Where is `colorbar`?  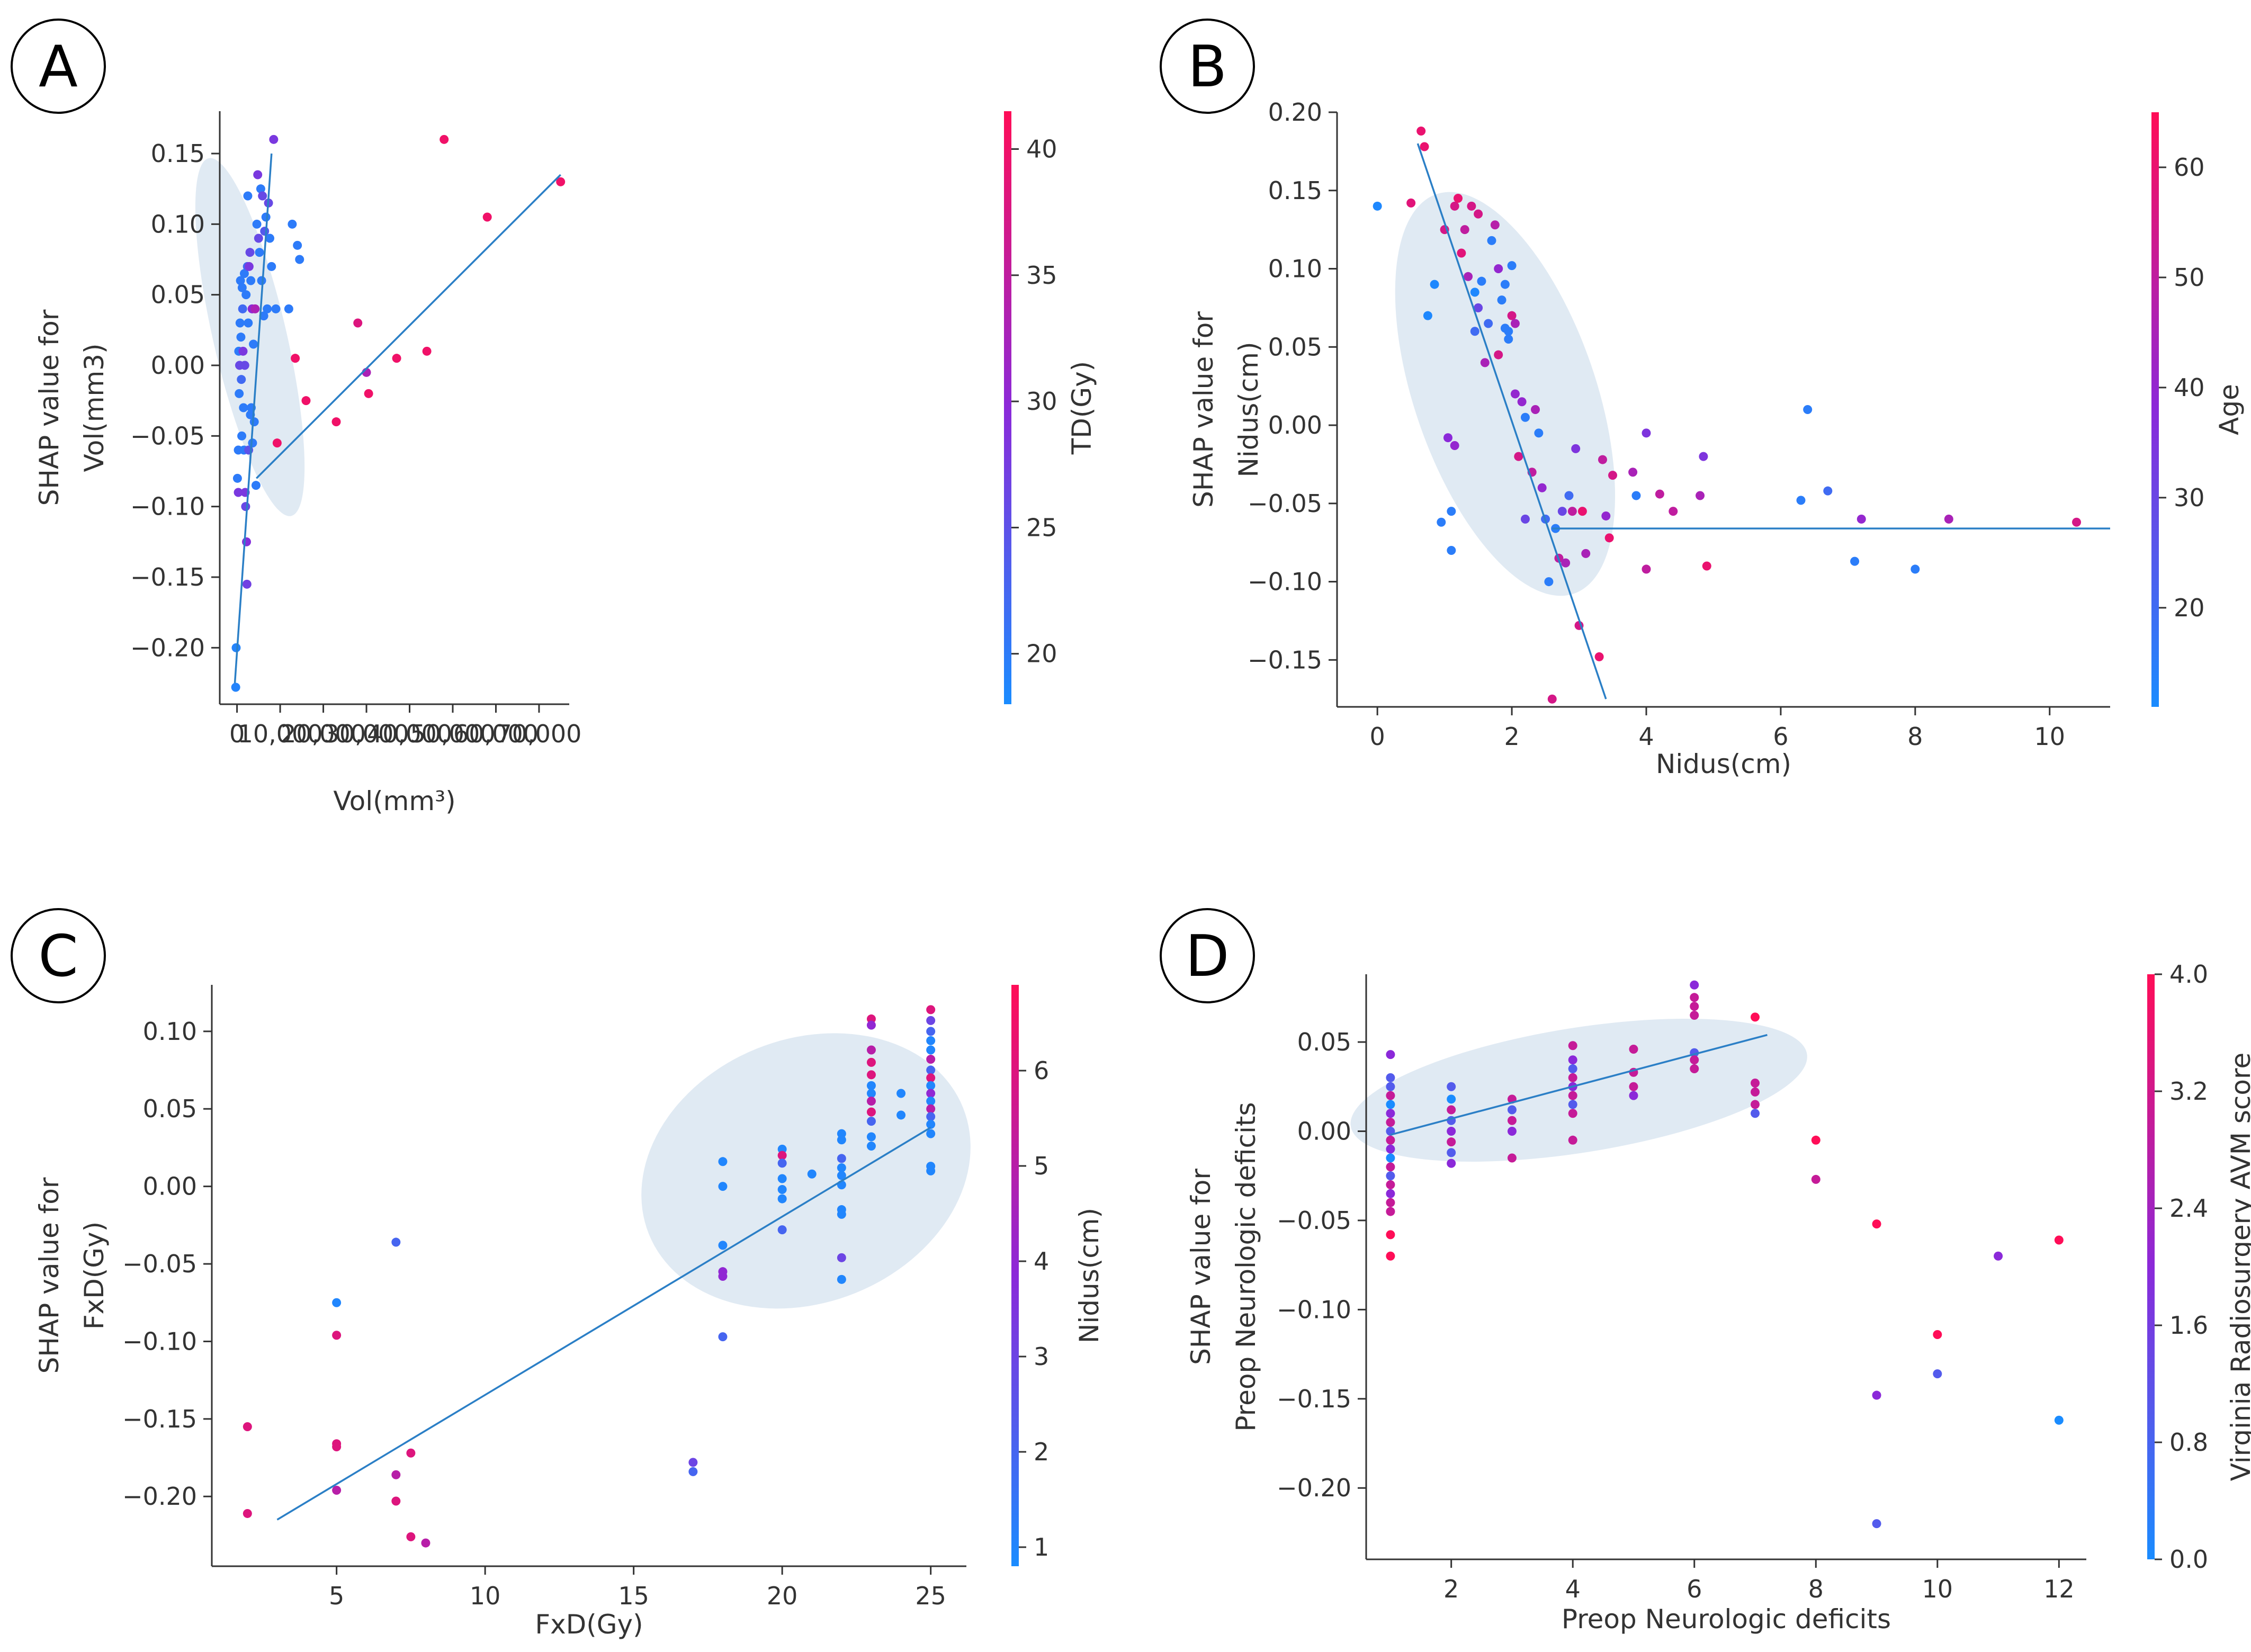 colorbar is located at coordinates (2155, 409).